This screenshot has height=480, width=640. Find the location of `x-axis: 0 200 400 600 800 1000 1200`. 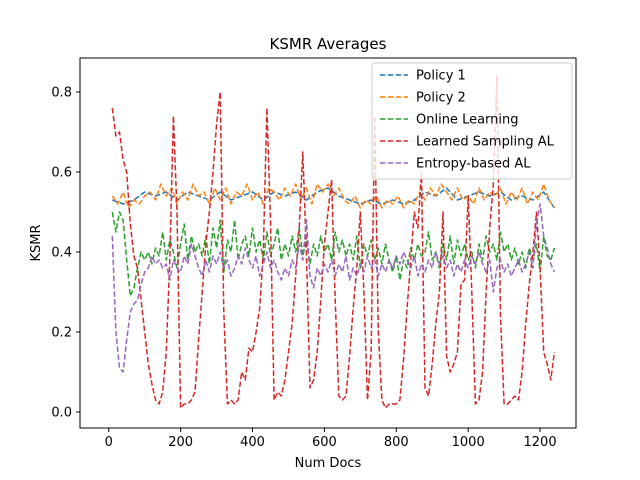

x-axis: 0 200 400 600 800 1000 1200 is located at coordinates (331, 439).